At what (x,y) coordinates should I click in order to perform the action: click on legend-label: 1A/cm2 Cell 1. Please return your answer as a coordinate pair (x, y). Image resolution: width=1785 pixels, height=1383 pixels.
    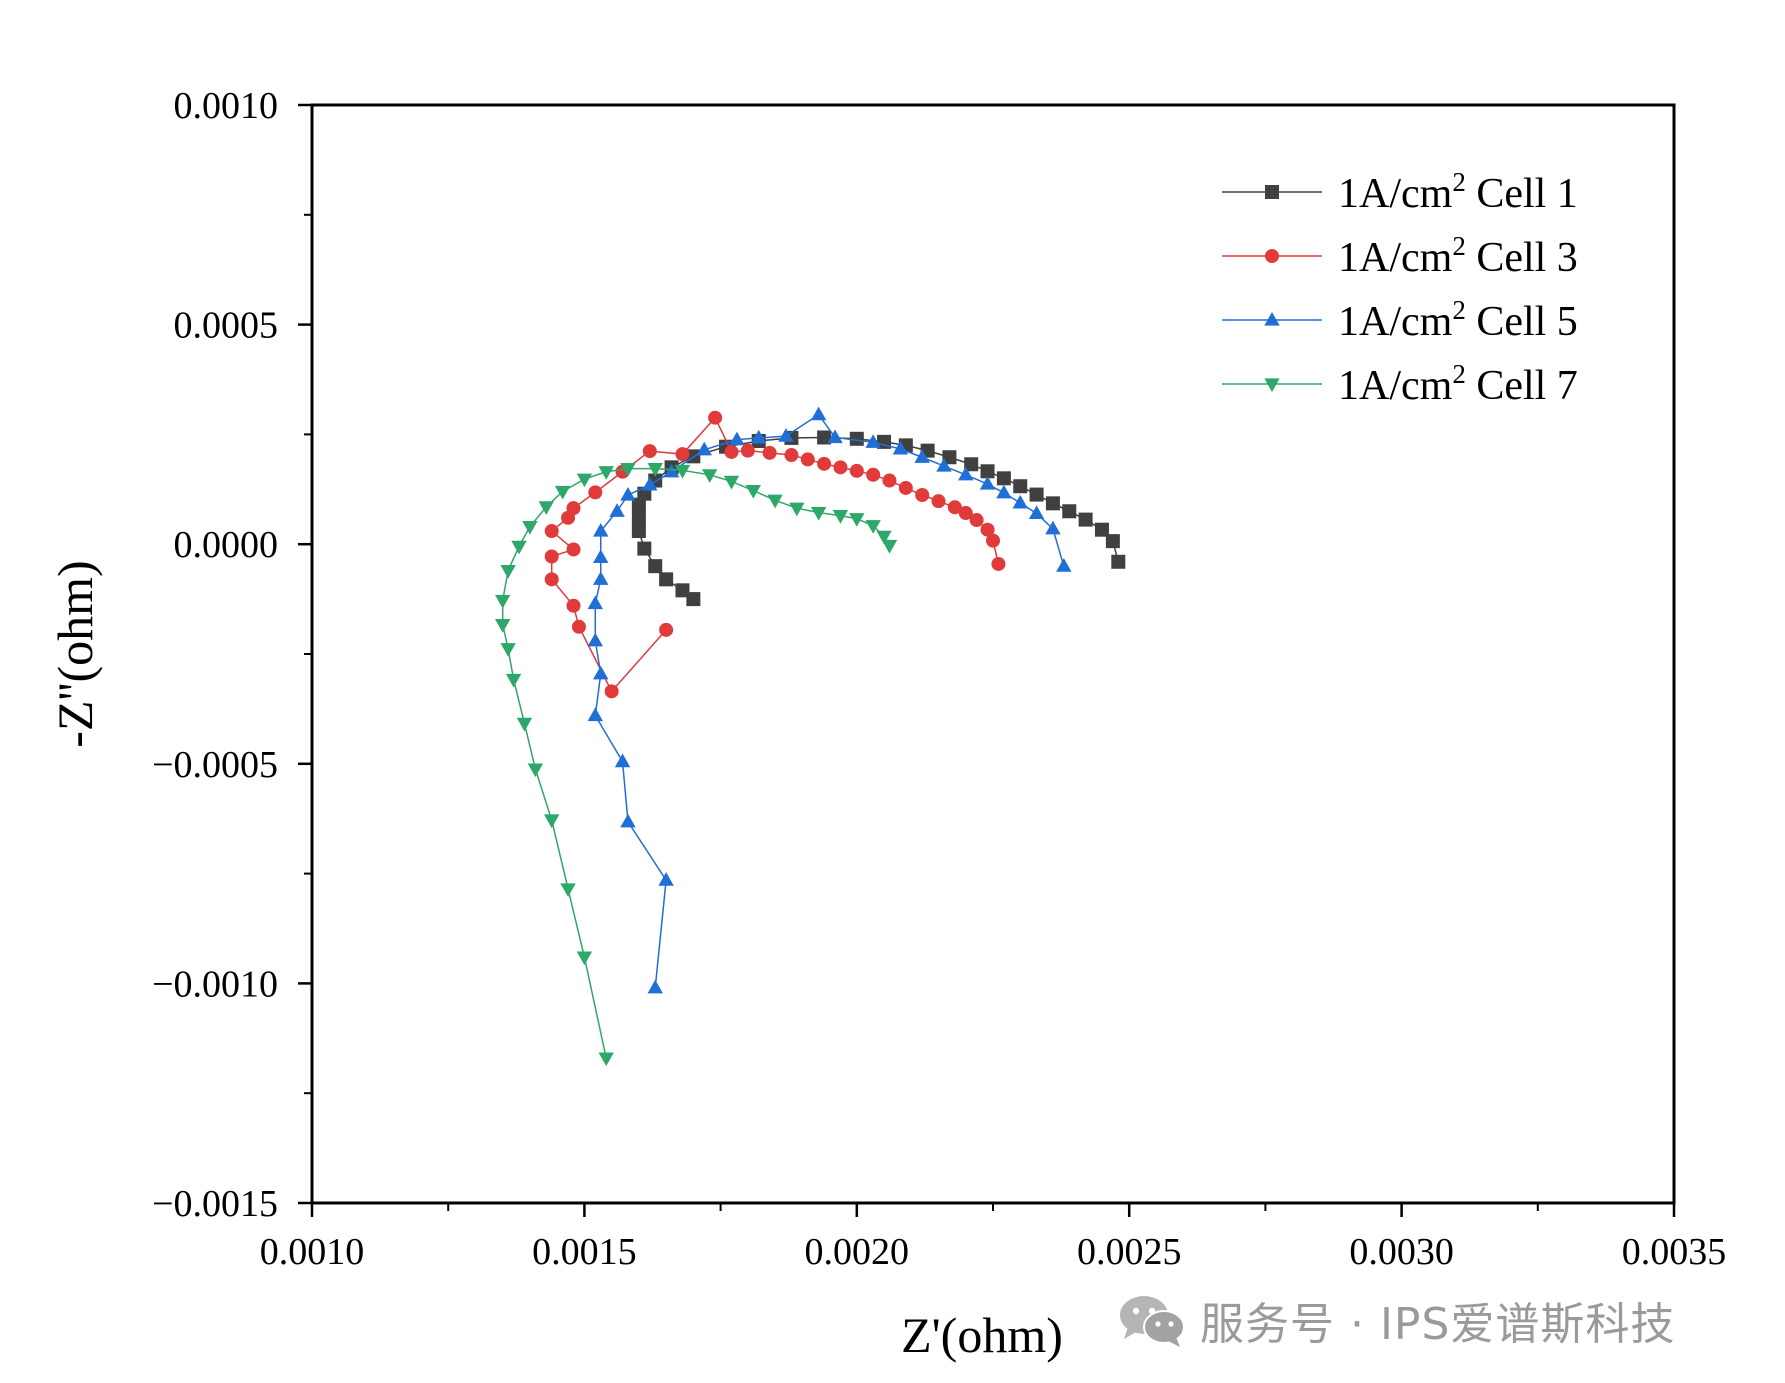
    Looking at the image, I should click on (1458, 192).